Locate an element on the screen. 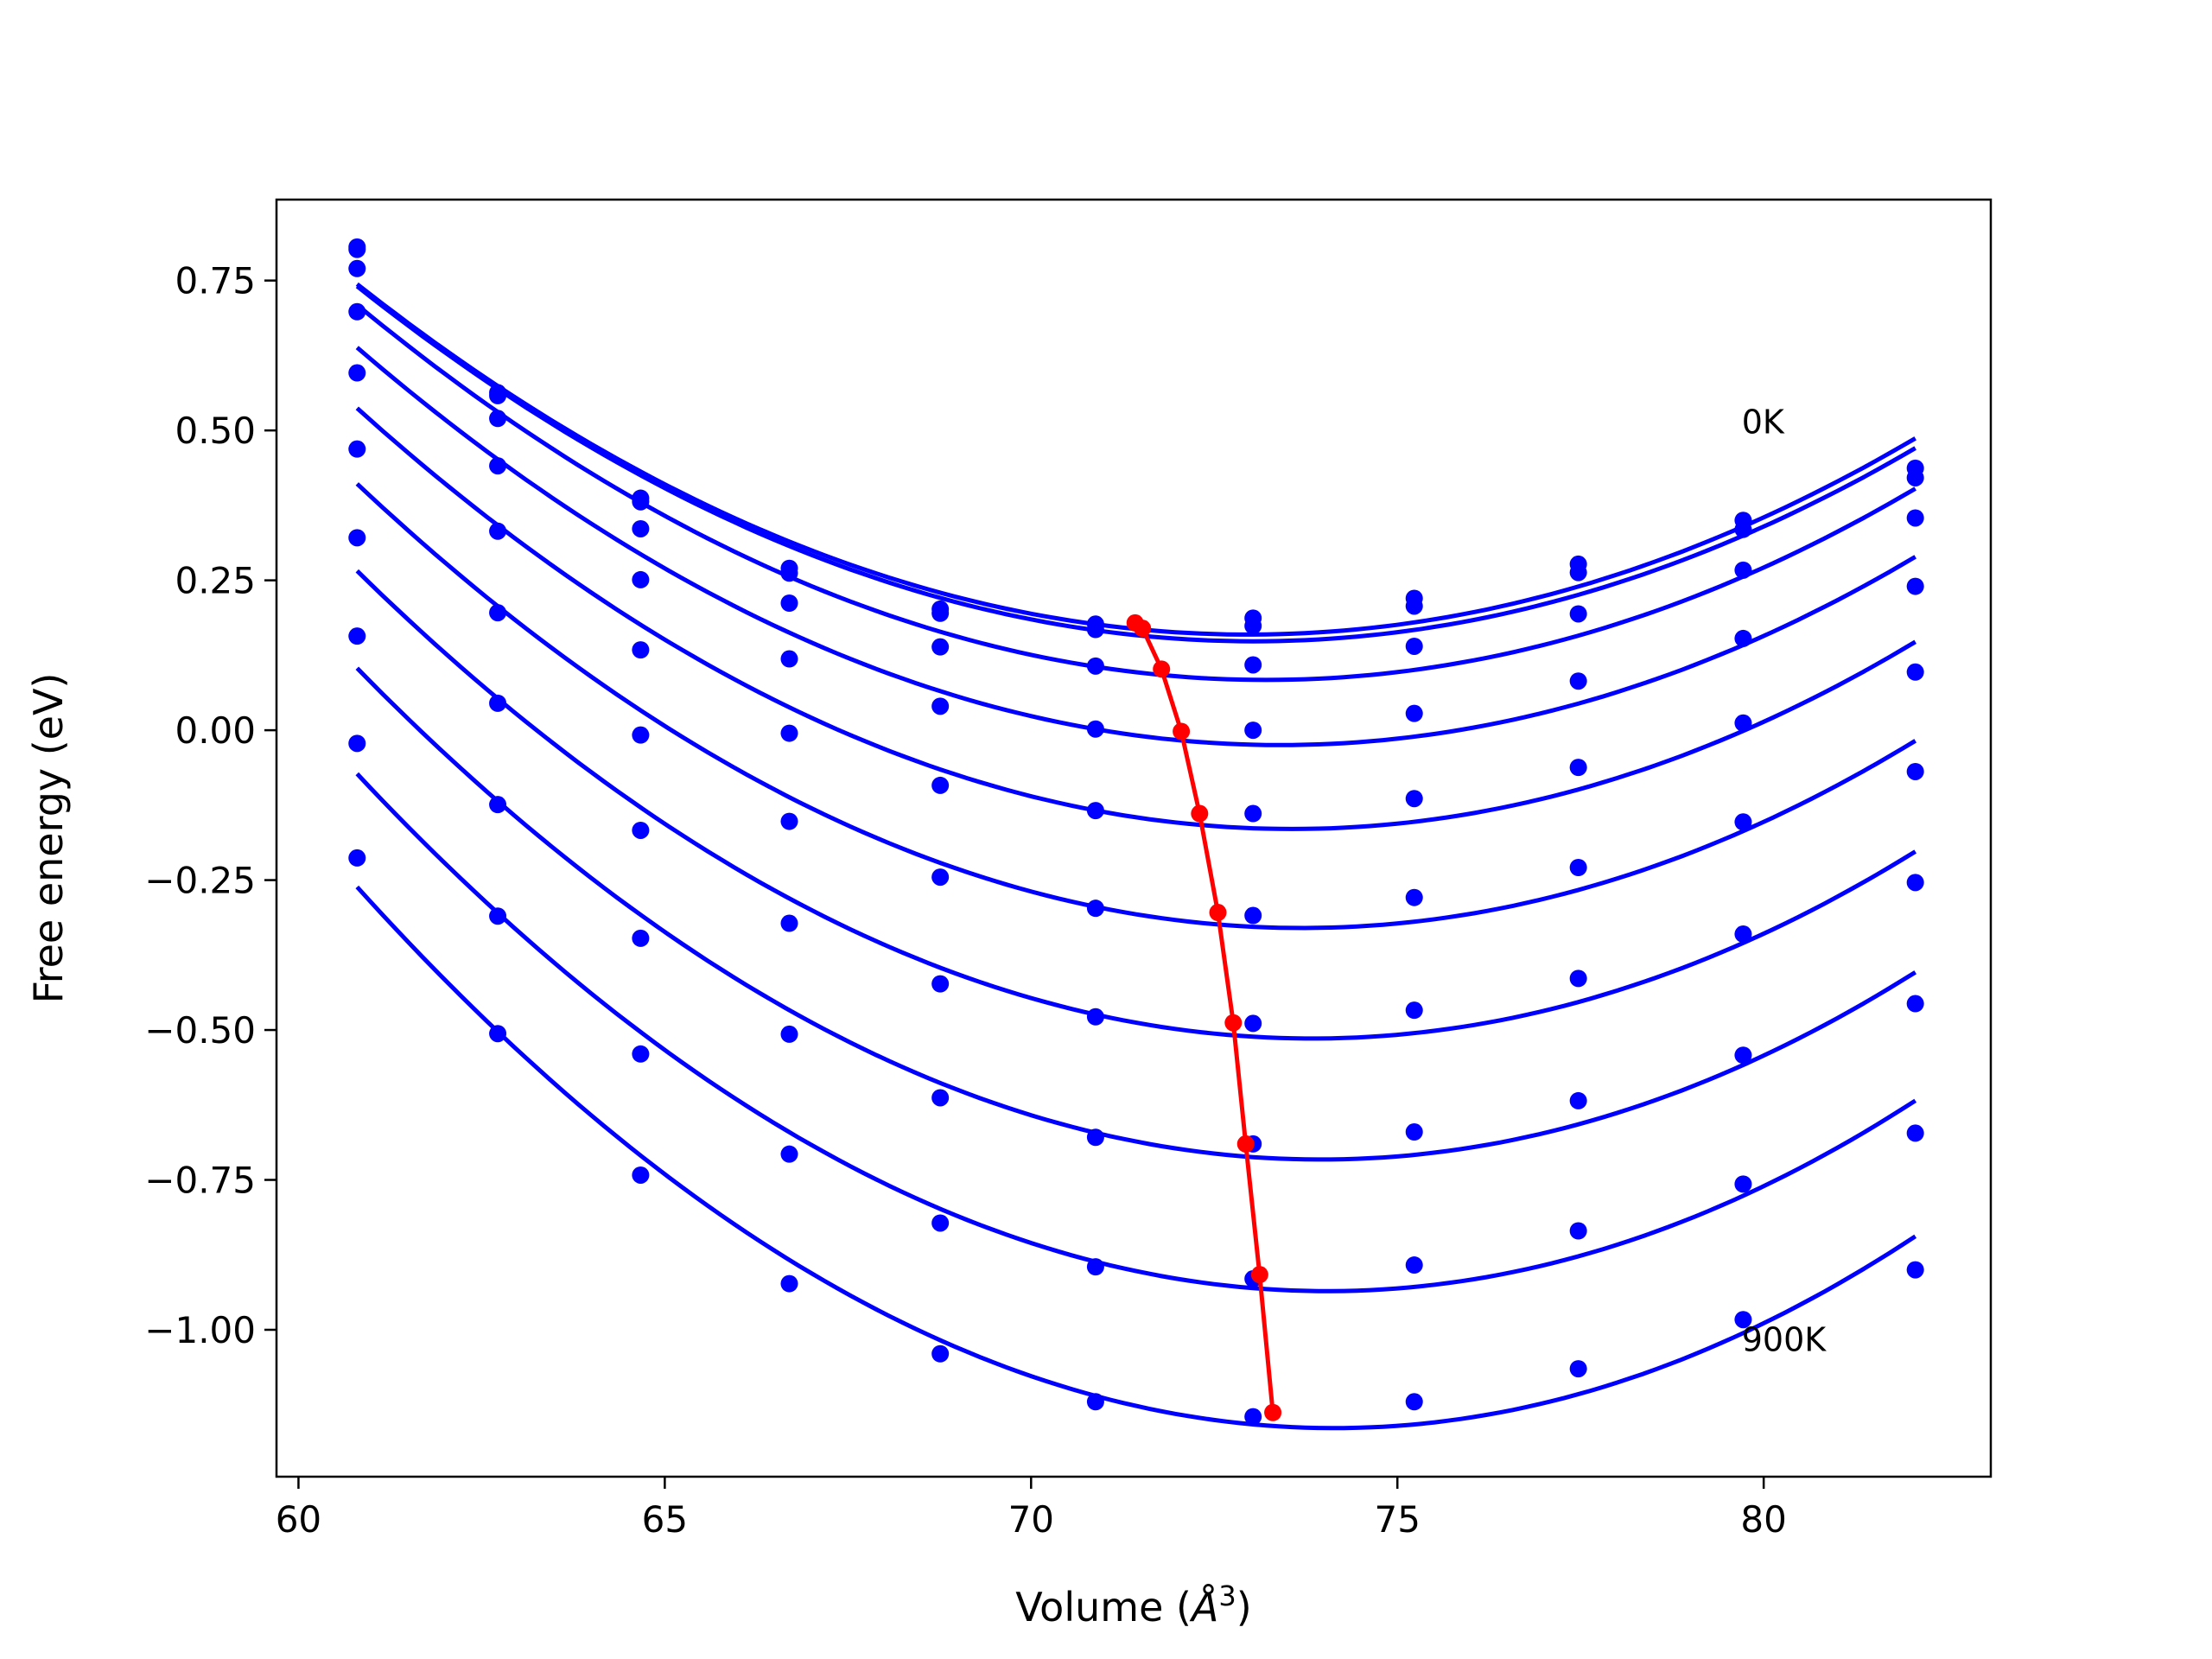 This screenshot has width=2212, height=1659. x-tick-label: 80 is located at coordinates (1763, 1519).